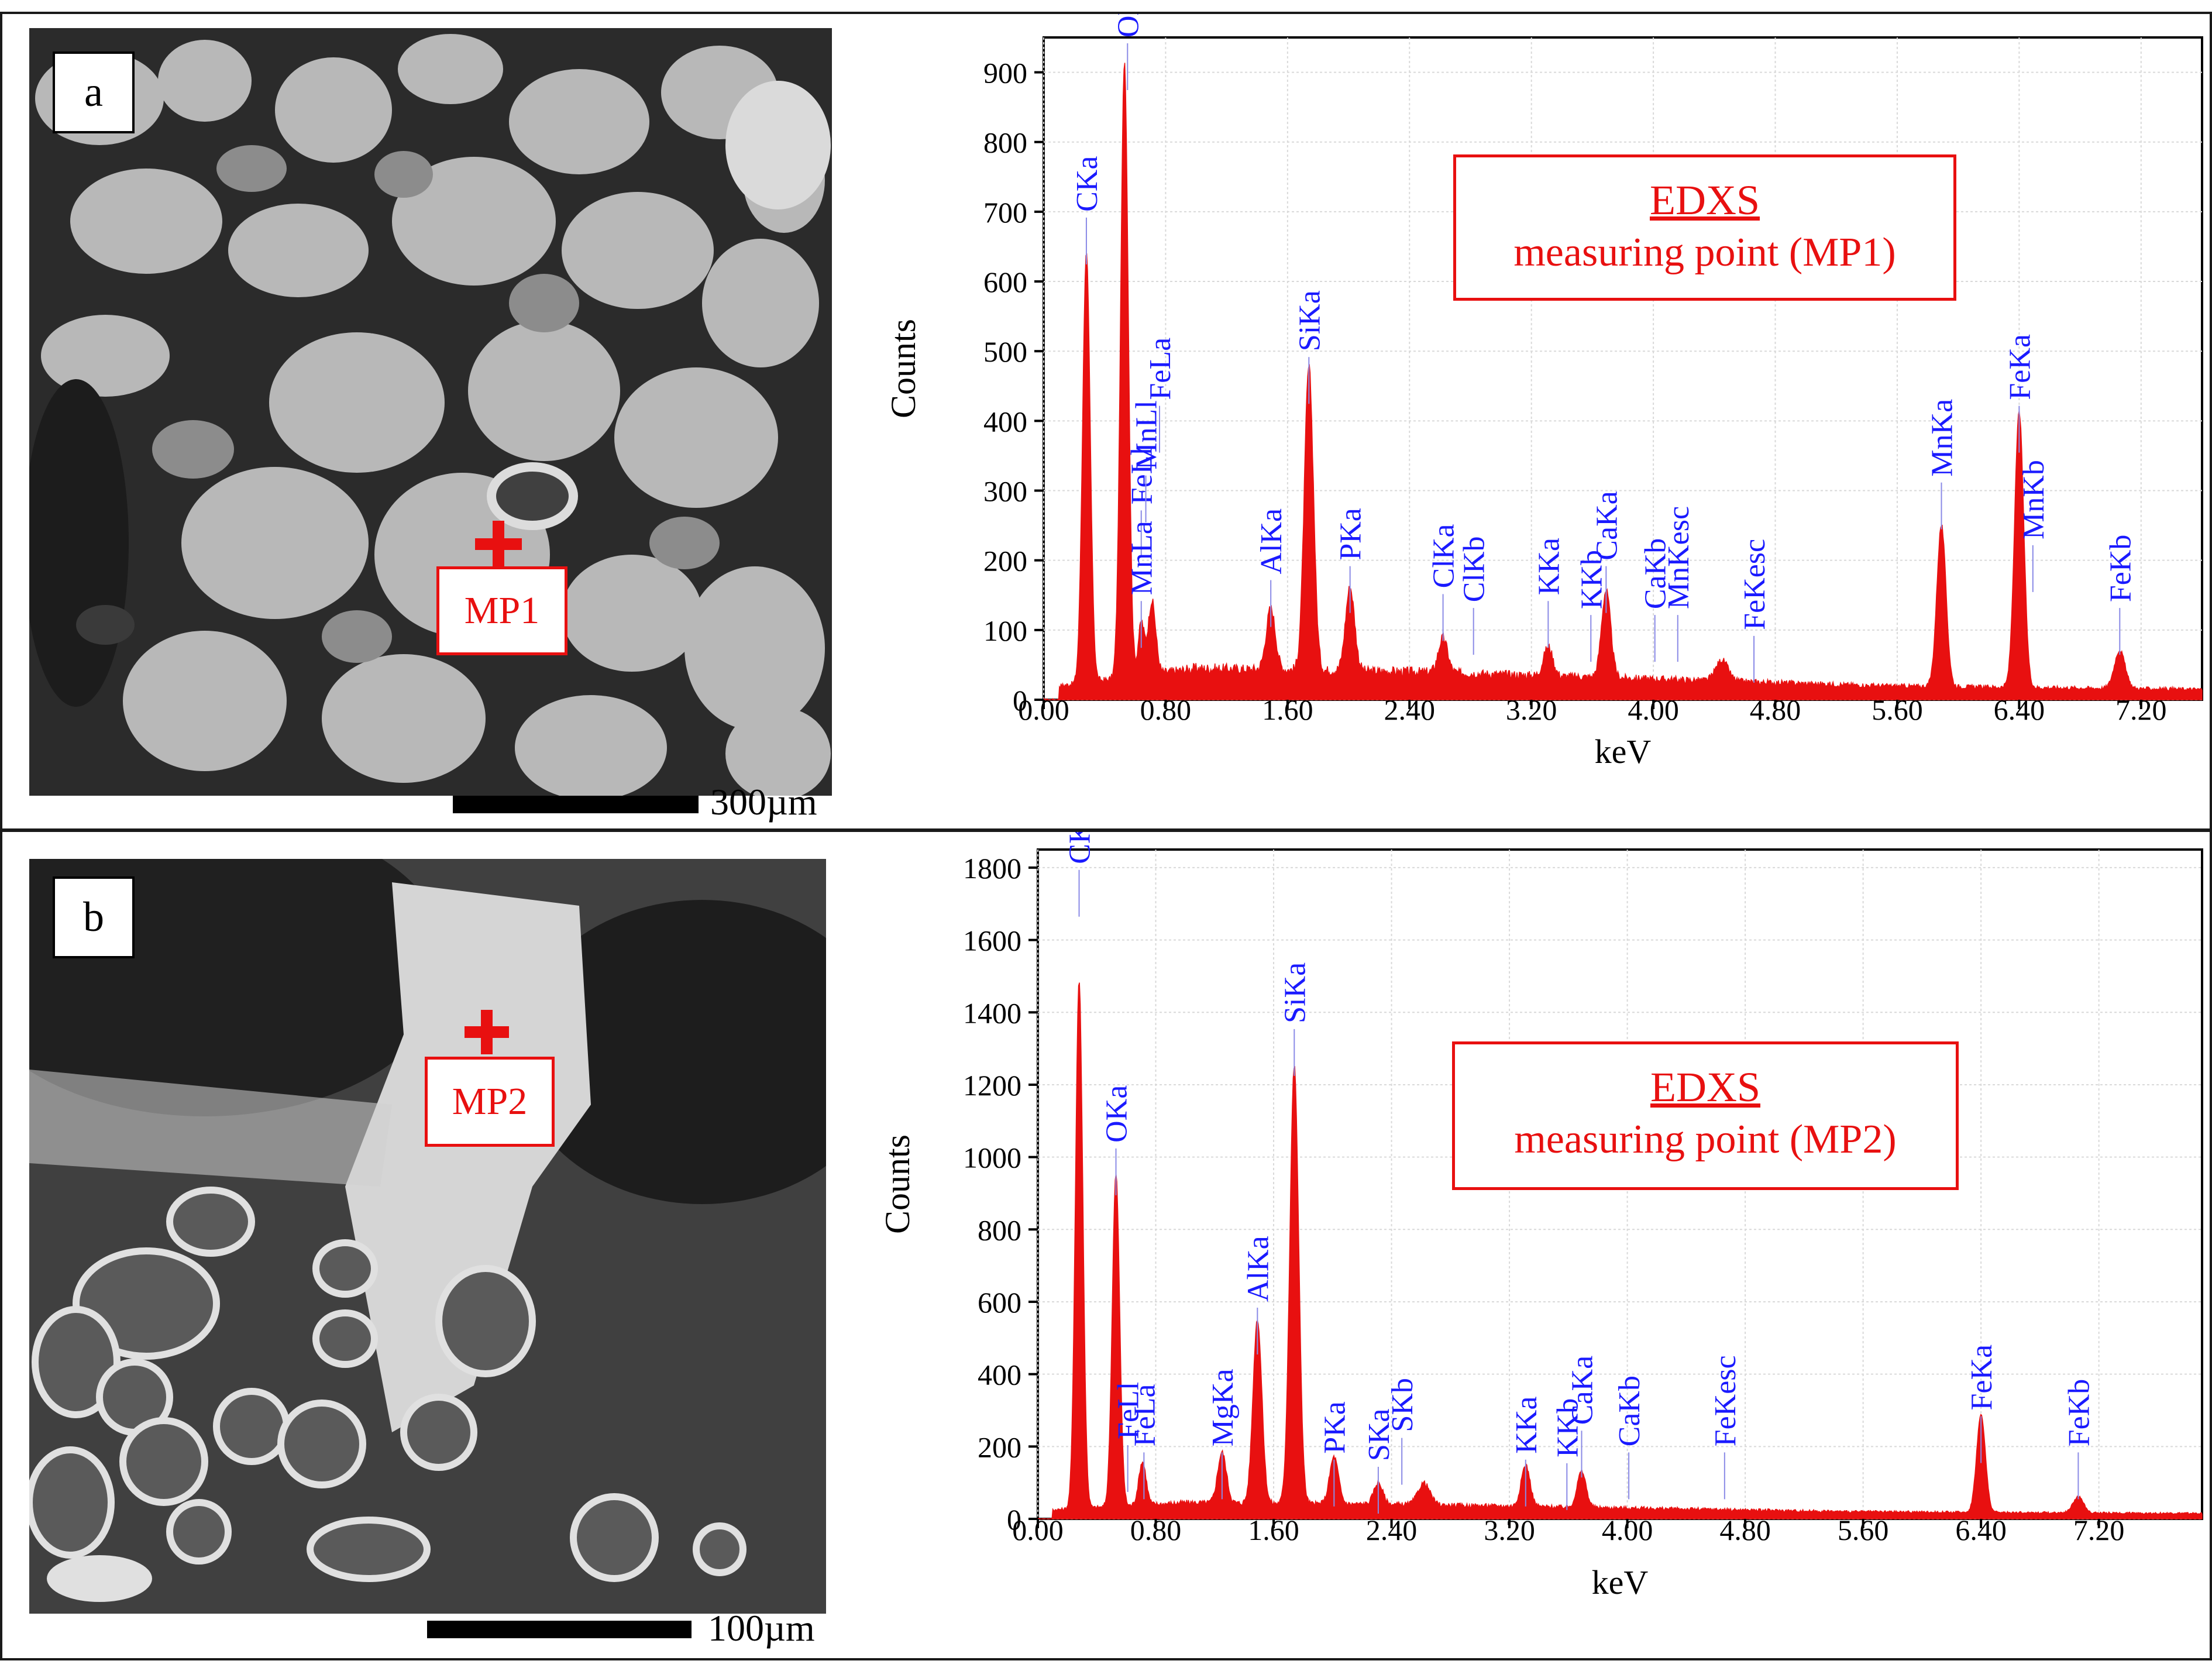 The height and width of the screenshot is (1671, 2212). I want to click on edxs-title-b: EDXS, so click(1705, 1087).